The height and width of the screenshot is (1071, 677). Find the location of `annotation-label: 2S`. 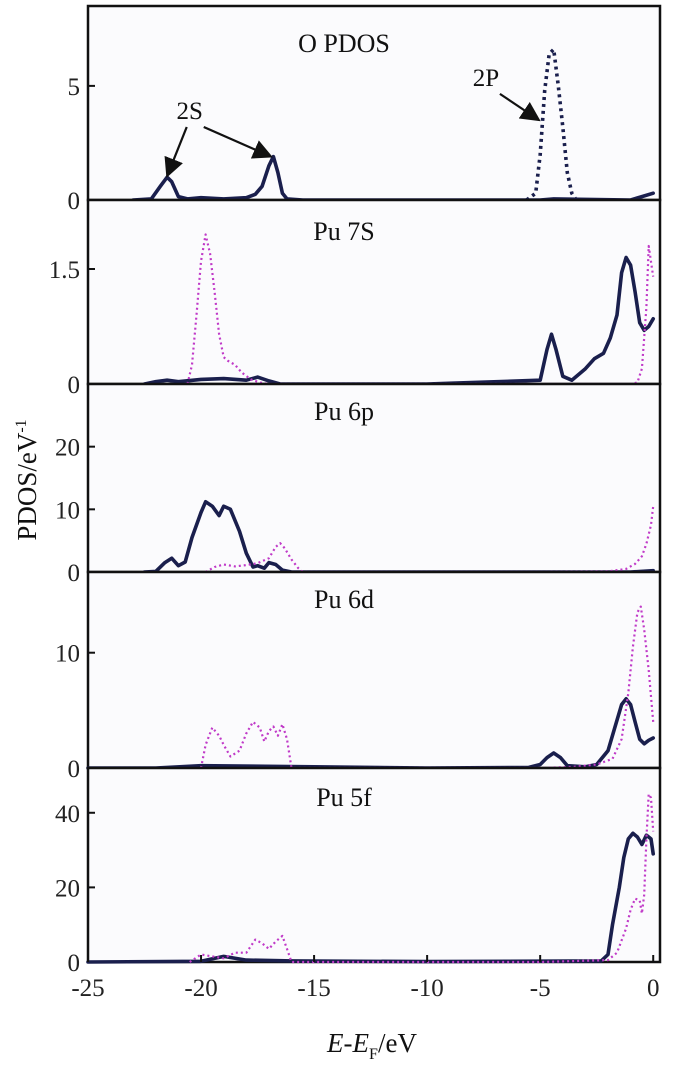

annotation-label: 2S is located at coordinates (190, 111).